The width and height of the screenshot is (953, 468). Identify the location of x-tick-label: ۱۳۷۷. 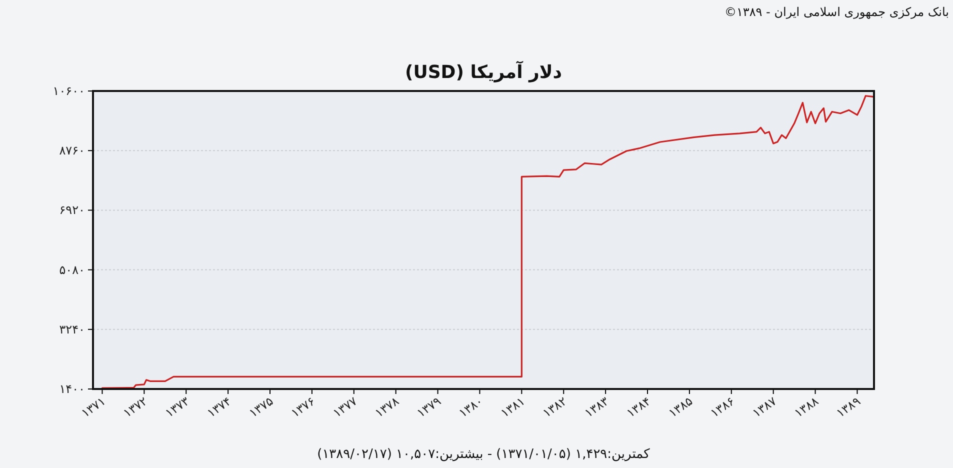
(345, 407).